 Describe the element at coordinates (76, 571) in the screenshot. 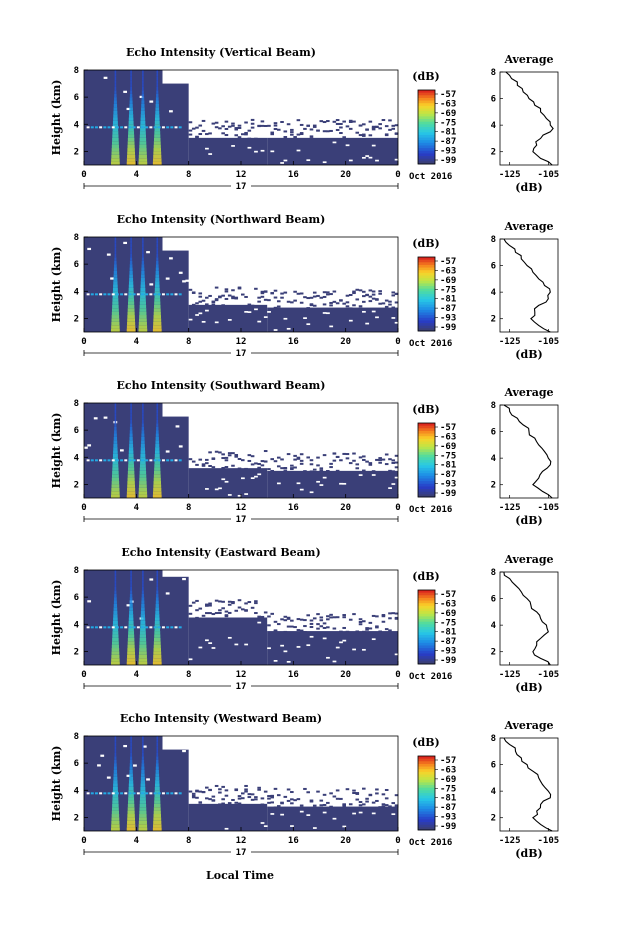

I see `y-tick-label: 8` at that location.